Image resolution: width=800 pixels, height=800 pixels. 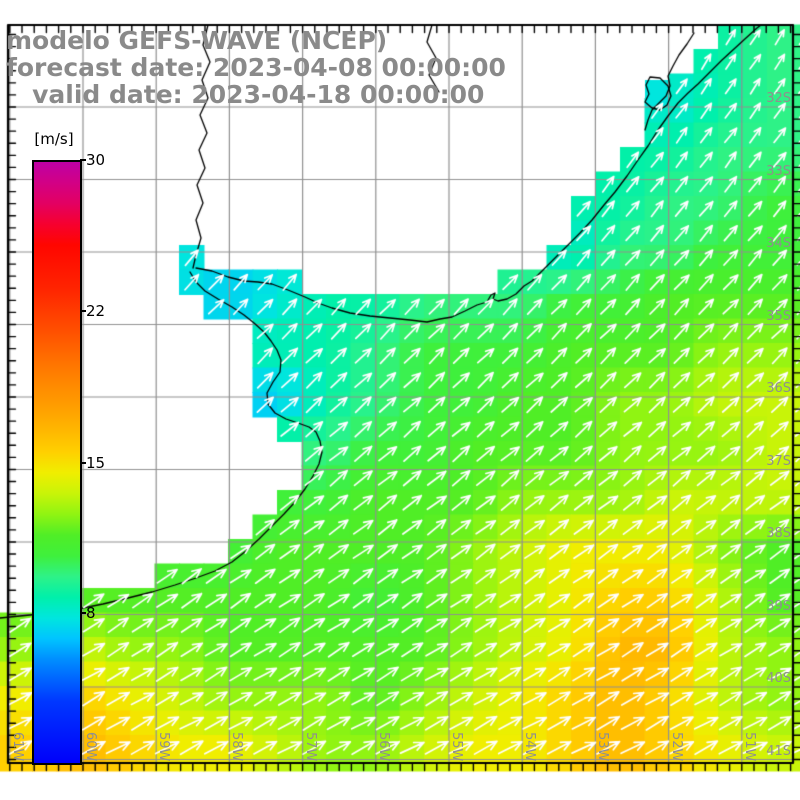 I want to click on longitude-label: 58W, so click(x=237, y=747).